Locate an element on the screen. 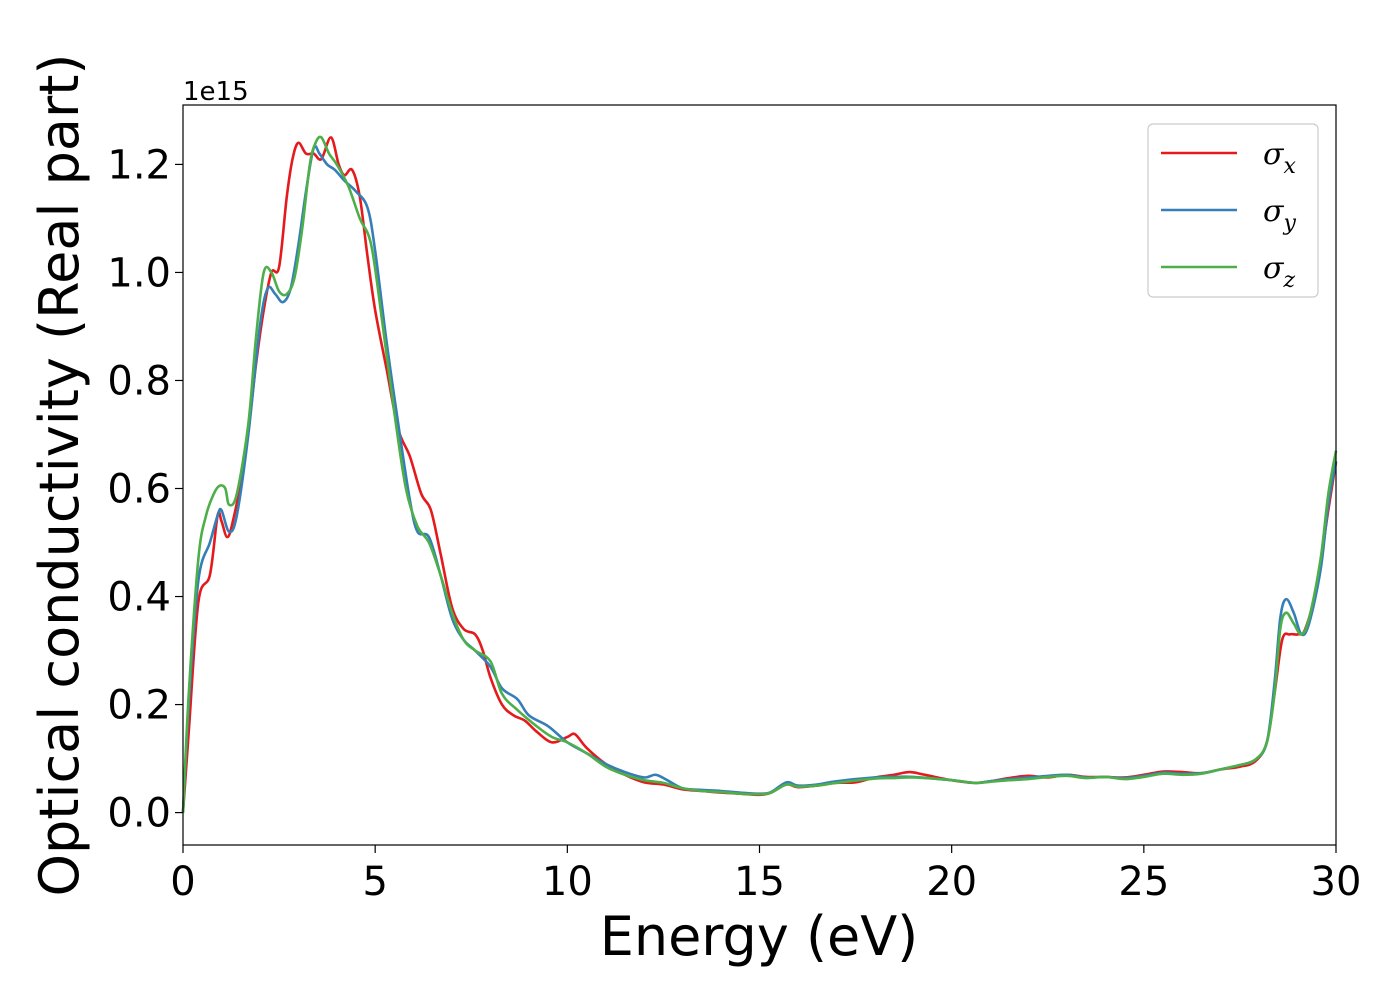 This screenshot has width=1400, height=1000. legend-label: σz is located at coordinates (1279, 272).